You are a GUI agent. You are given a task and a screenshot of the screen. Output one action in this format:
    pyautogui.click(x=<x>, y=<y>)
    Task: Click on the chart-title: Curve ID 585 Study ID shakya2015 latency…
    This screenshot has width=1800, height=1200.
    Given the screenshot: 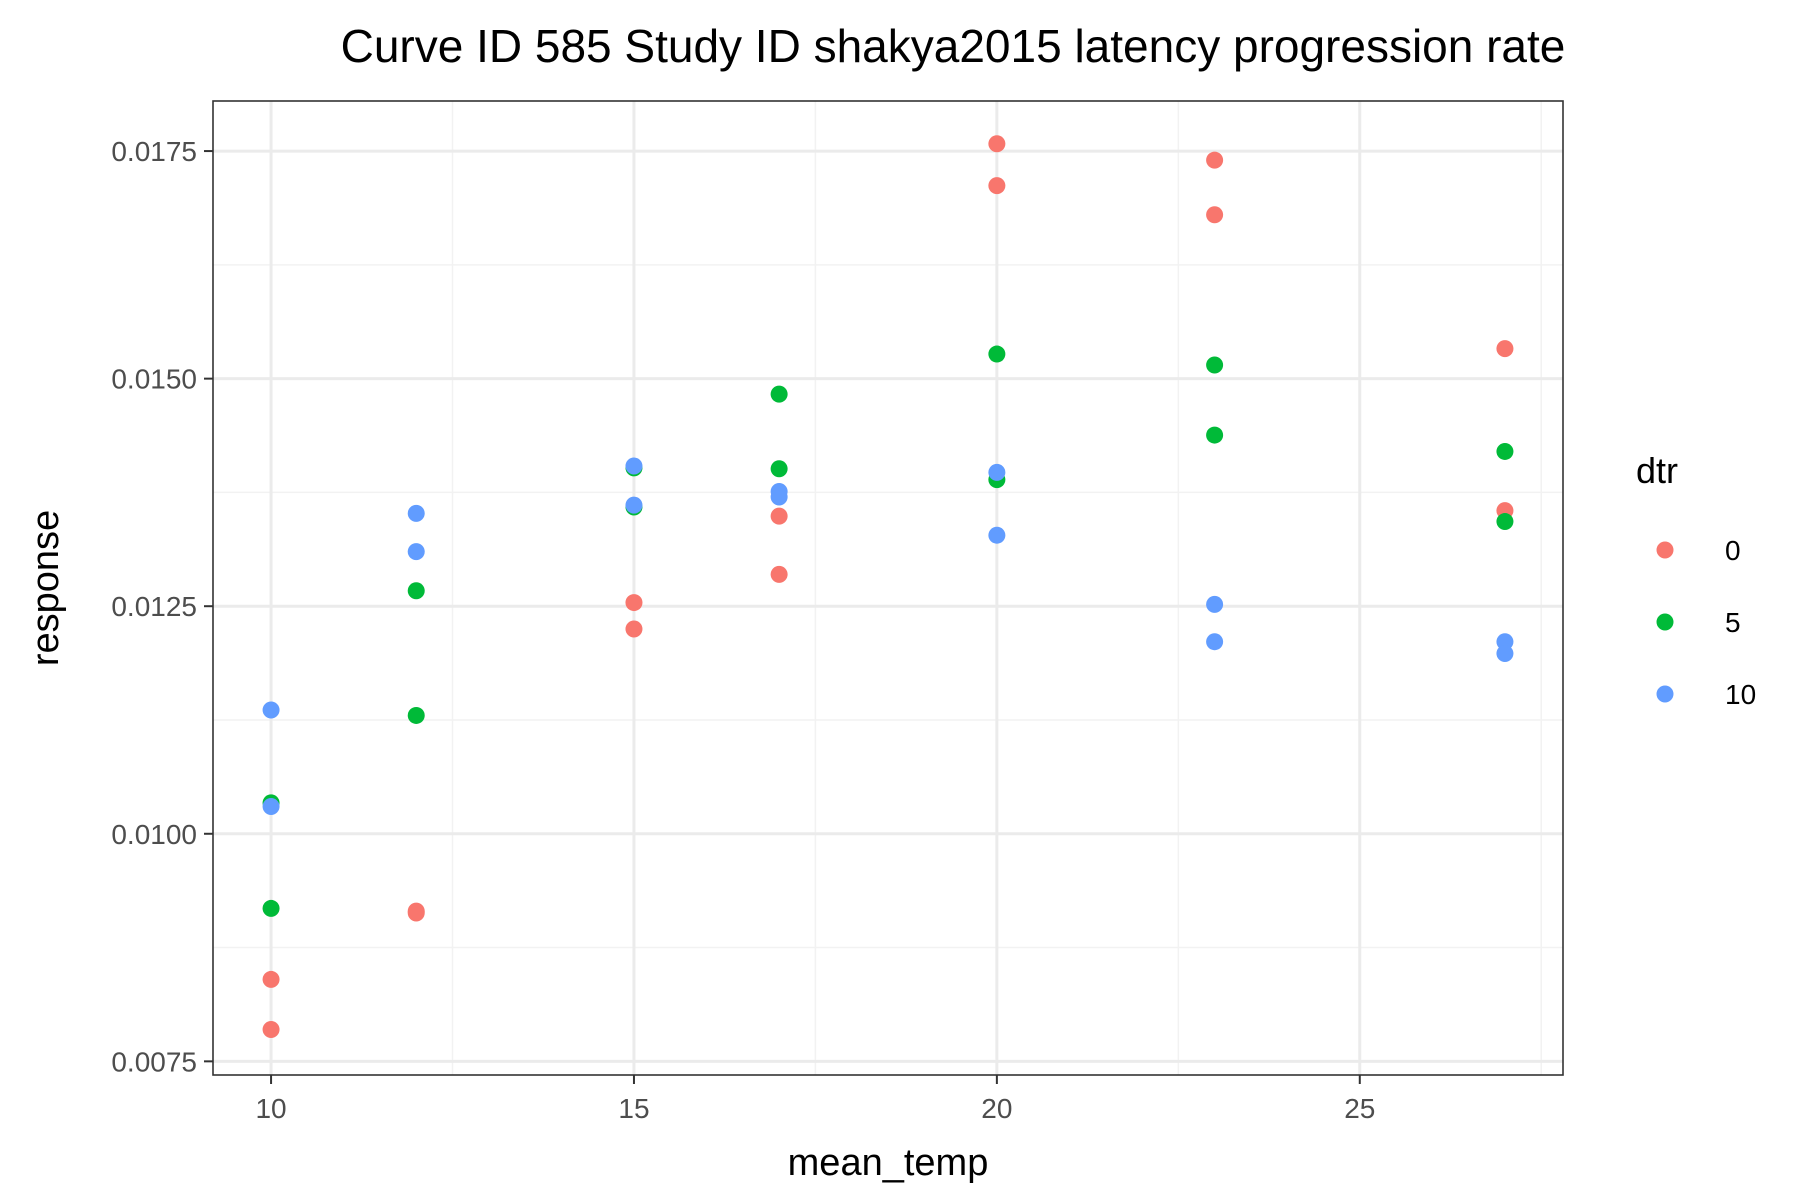 What is the action you would take?
    pyautogui.click(x=953, y=46)
    